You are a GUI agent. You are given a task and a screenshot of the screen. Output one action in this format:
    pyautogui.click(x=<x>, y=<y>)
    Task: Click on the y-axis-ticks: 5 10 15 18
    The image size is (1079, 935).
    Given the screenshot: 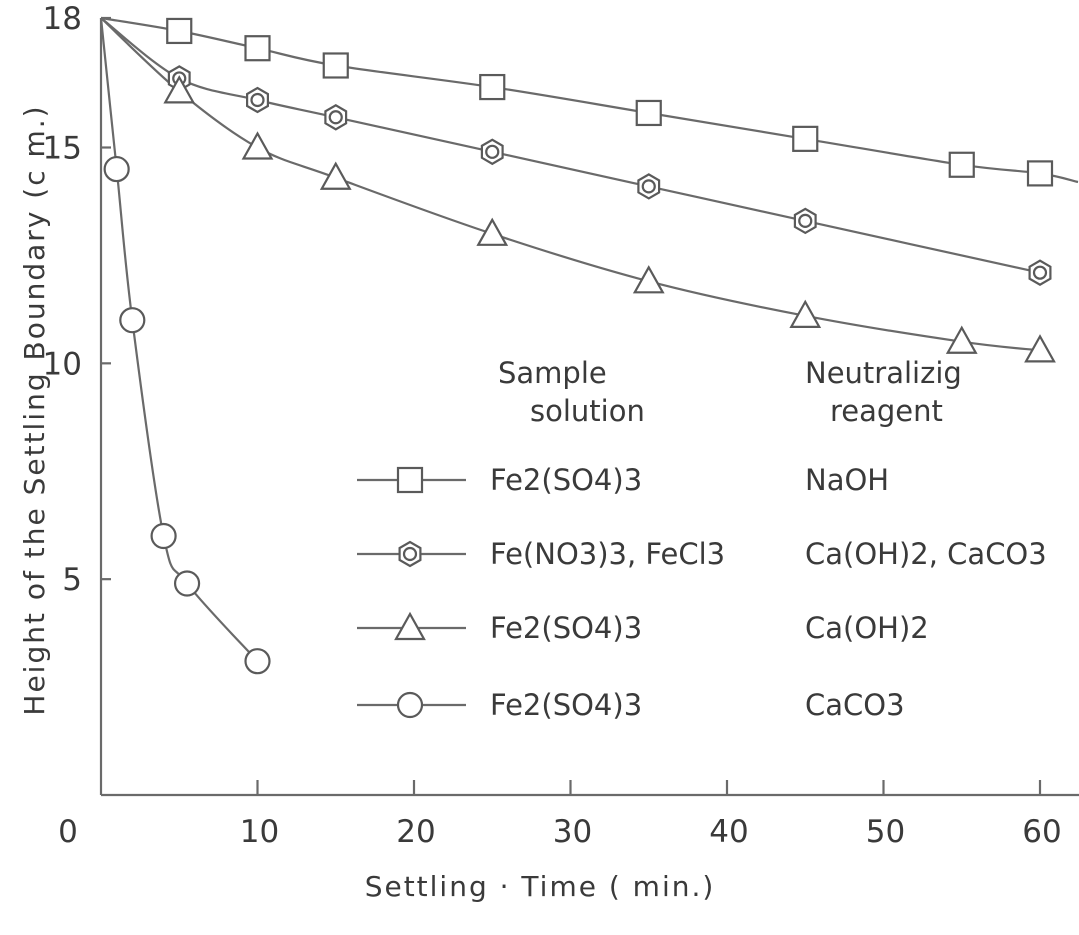 What is the action you would take?
    pyautogui.click(x=77, y=299)
    